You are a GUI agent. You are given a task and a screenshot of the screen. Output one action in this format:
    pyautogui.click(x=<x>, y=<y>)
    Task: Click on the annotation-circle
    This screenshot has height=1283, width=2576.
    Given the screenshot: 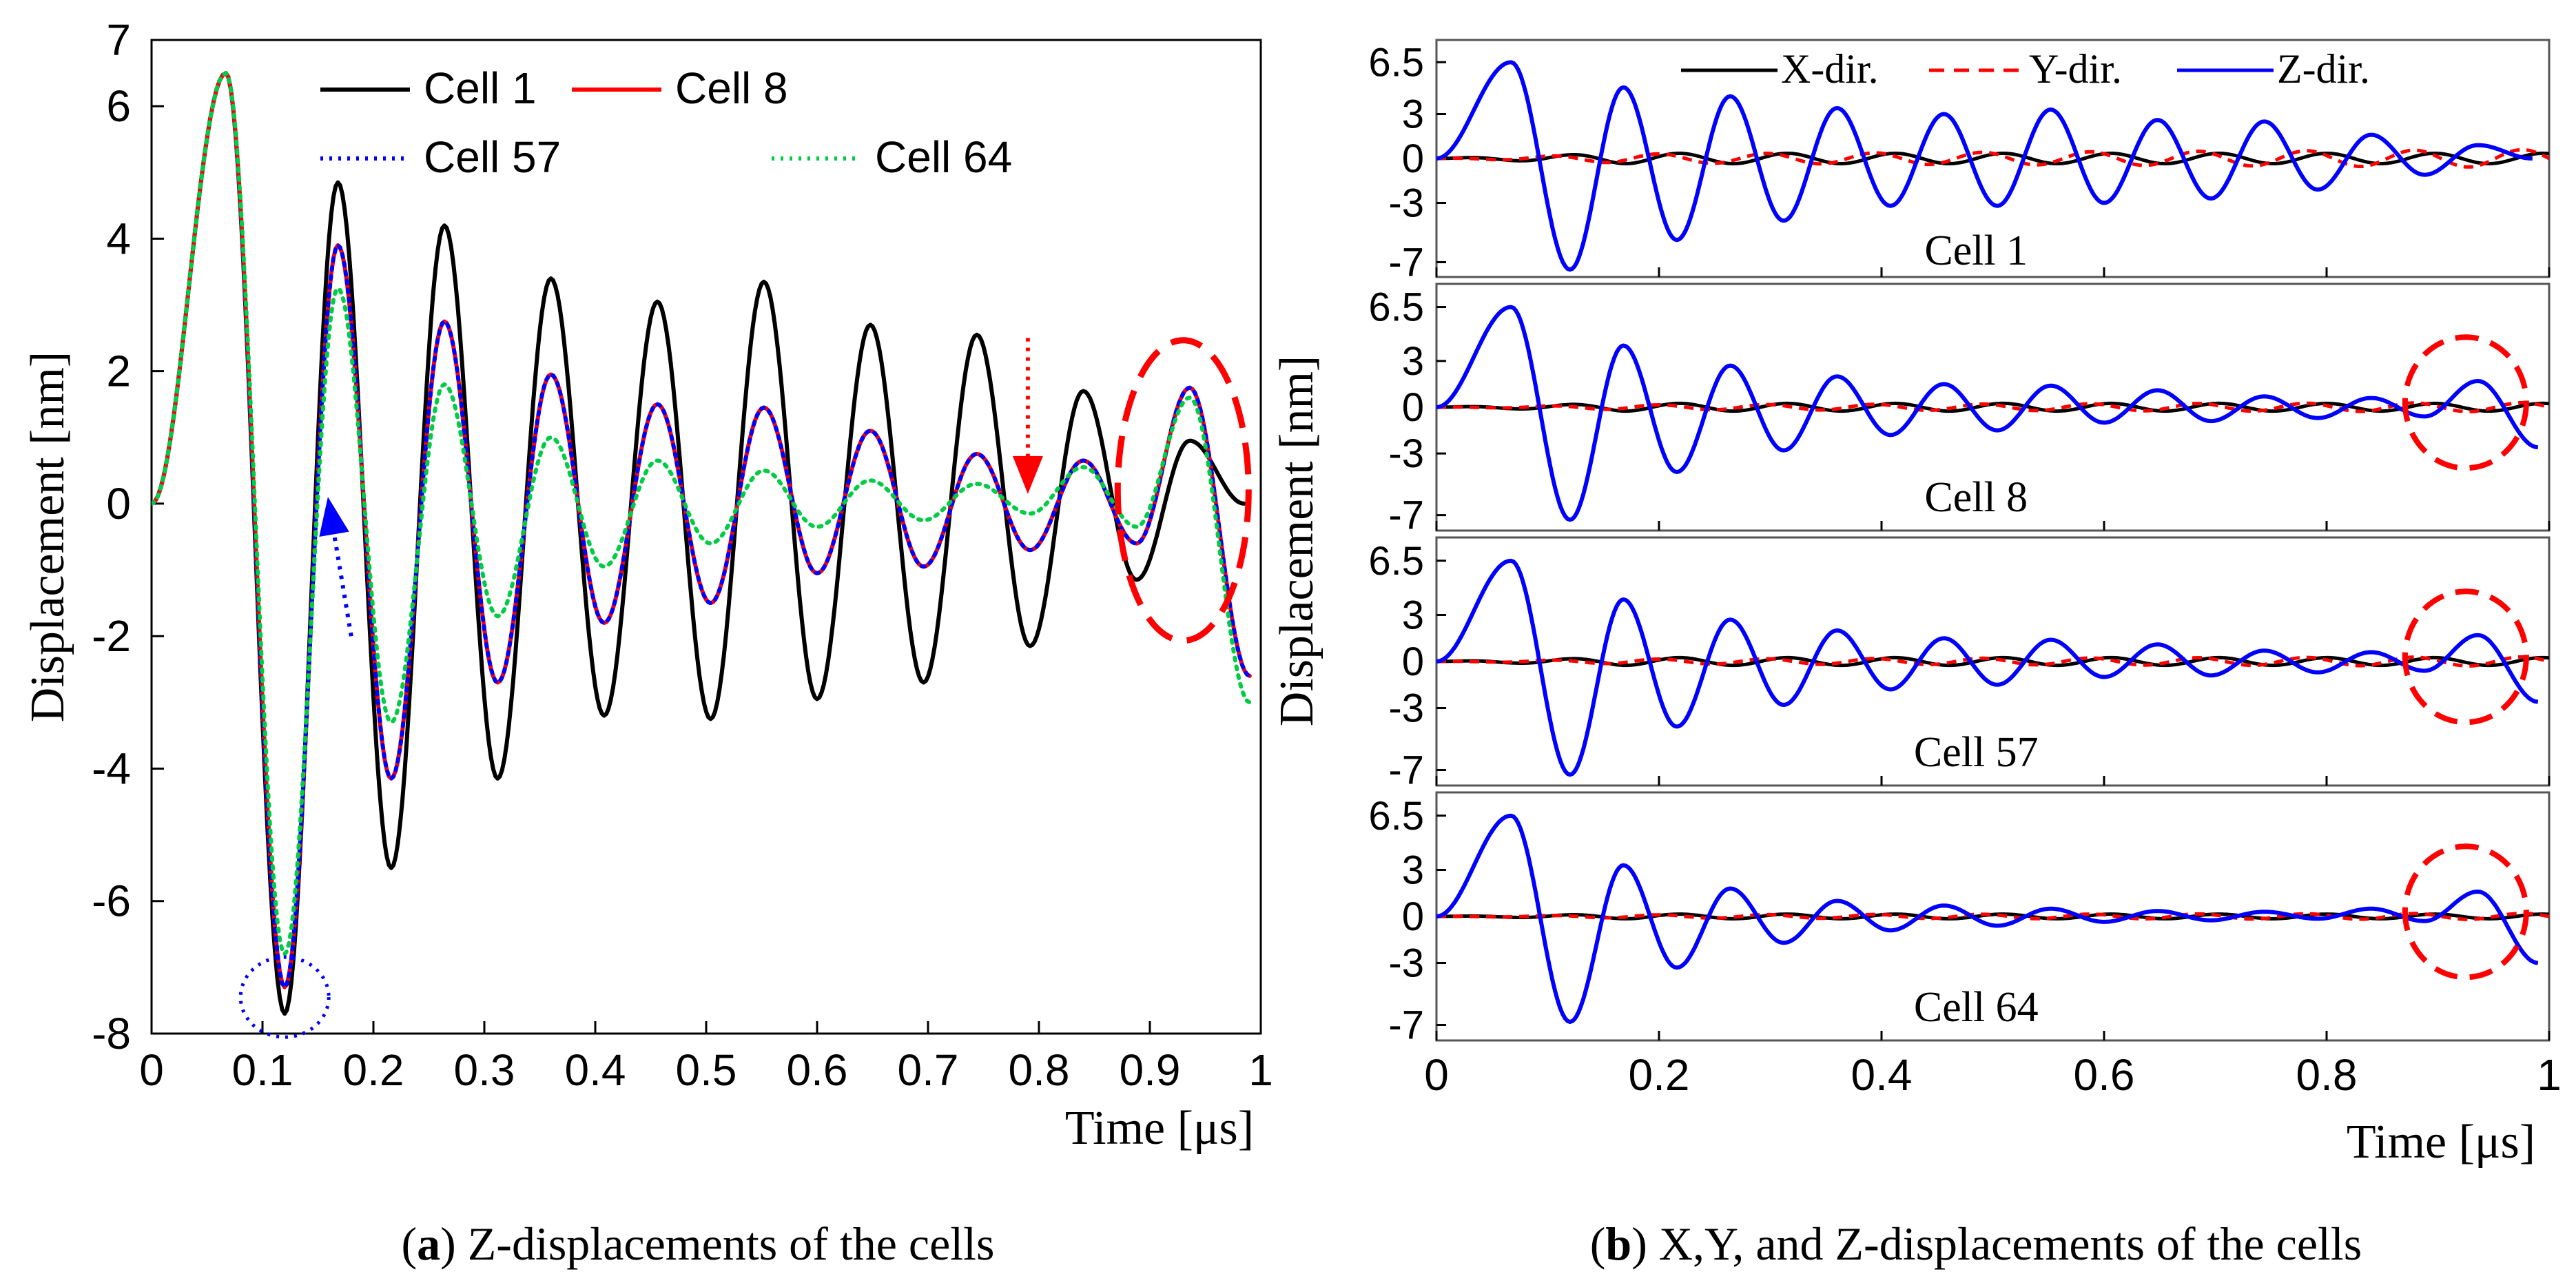 What is the action you would take?
    pyautogui.click(x=284, y=997)
    